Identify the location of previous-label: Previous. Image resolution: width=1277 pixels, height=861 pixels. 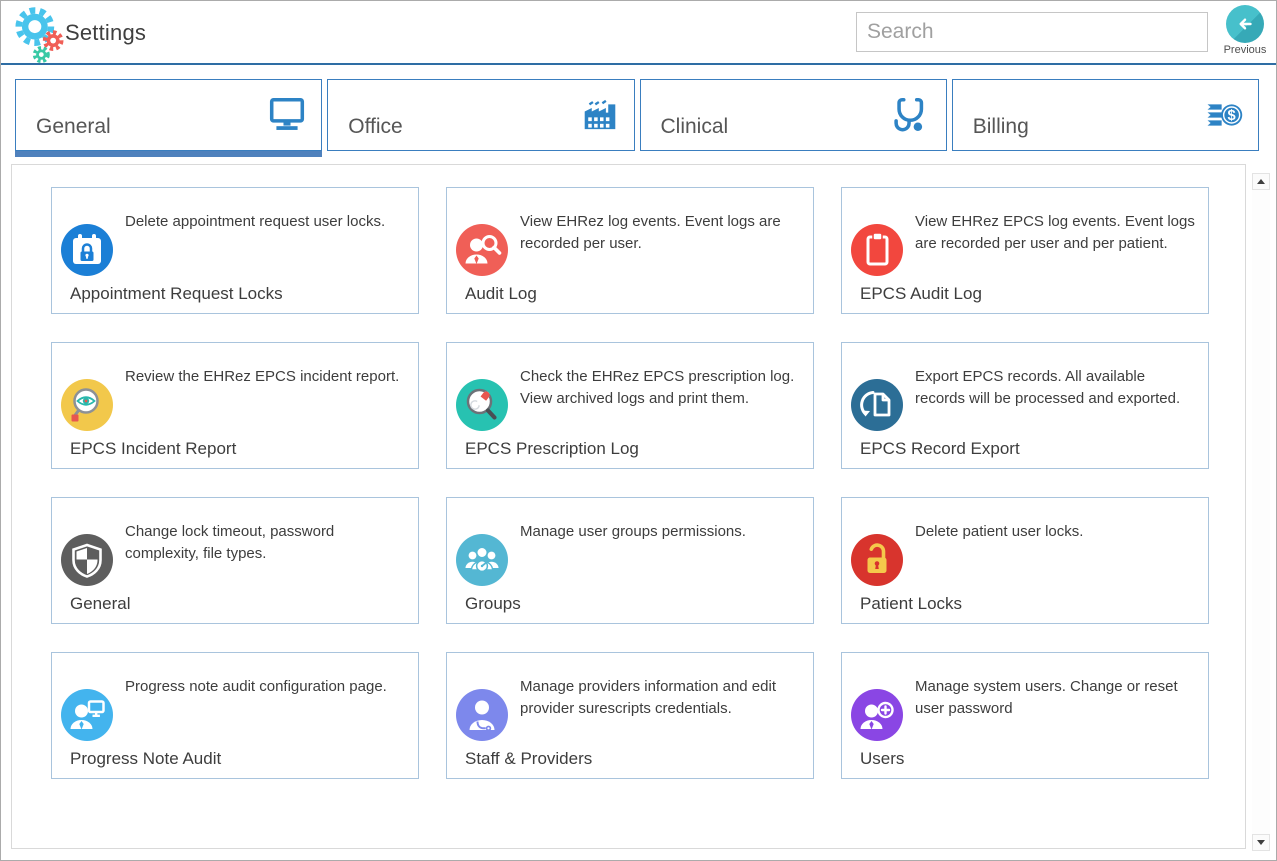
(1245, 50).